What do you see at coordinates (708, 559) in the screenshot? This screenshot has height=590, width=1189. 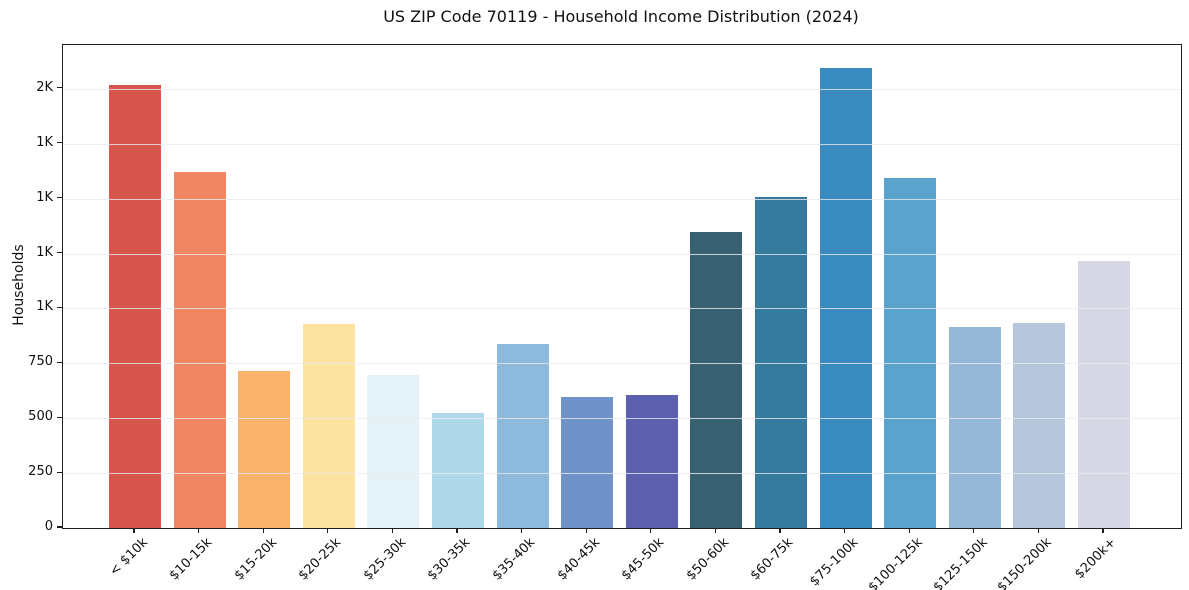 I see `x-tick-label: $50-60k` at bounding box center [708, 559].